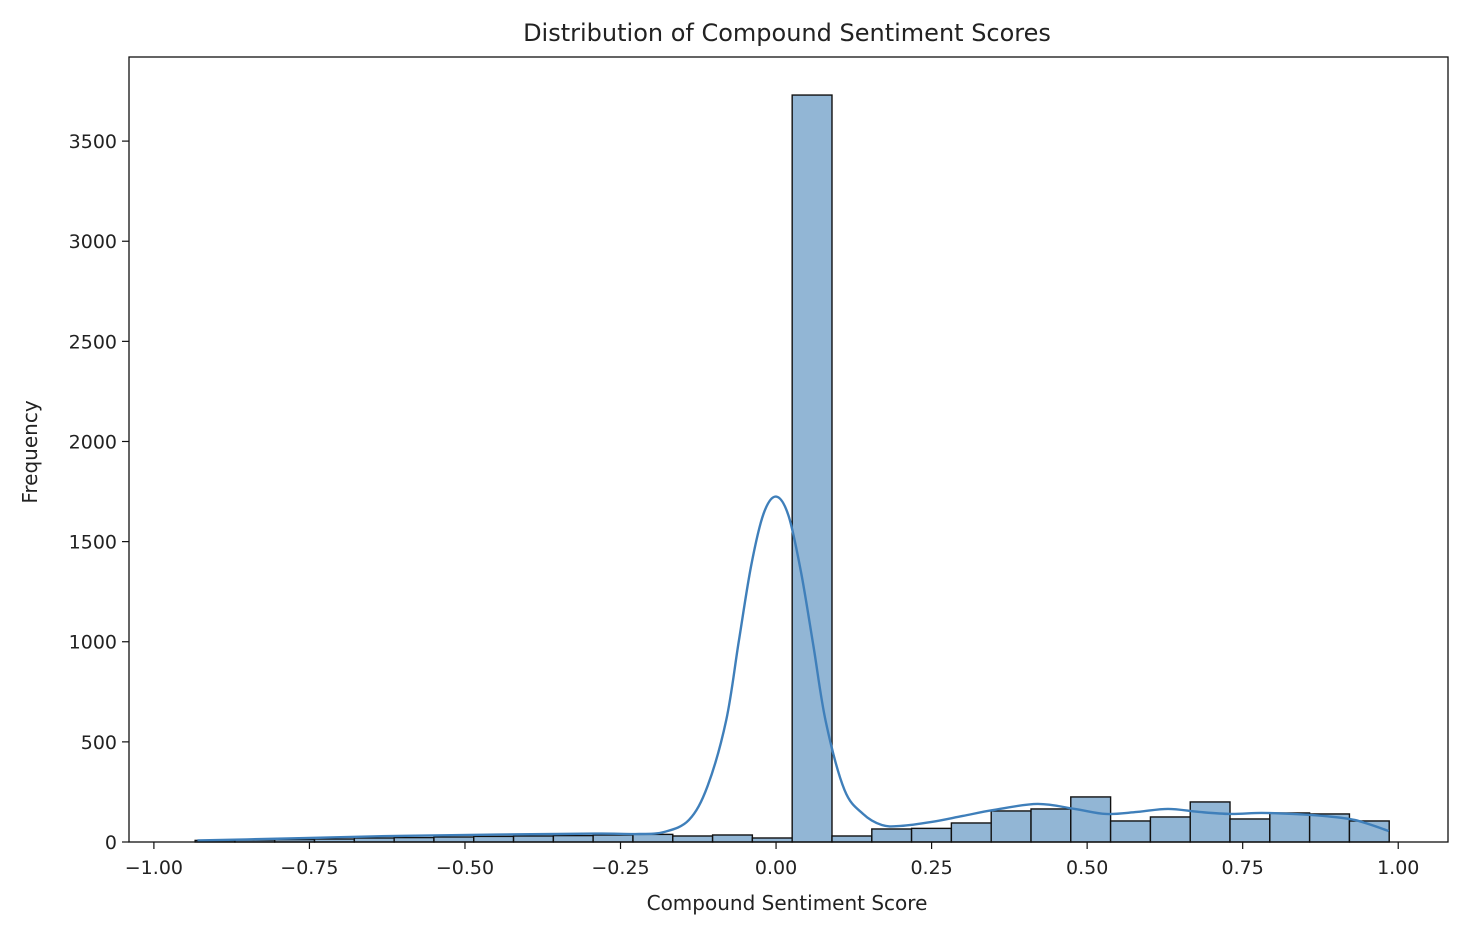 The height and width of the screenshot is (932, 1472). What do you see at coordinates (99, 492) in the screenshot?
I see `y-axis-ticks: 0 500 1000 1500 2000 2500 3000 3500` at bounding box center [99, 492].